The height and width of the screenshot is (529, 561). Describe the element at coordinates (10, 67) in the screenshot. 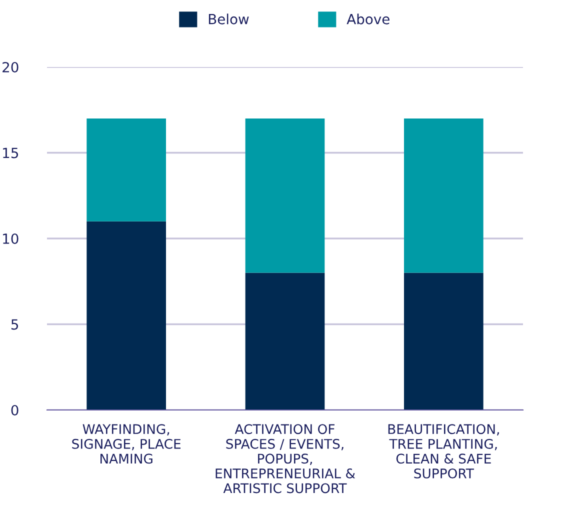

I see `y-tick-label: 20` at that location.